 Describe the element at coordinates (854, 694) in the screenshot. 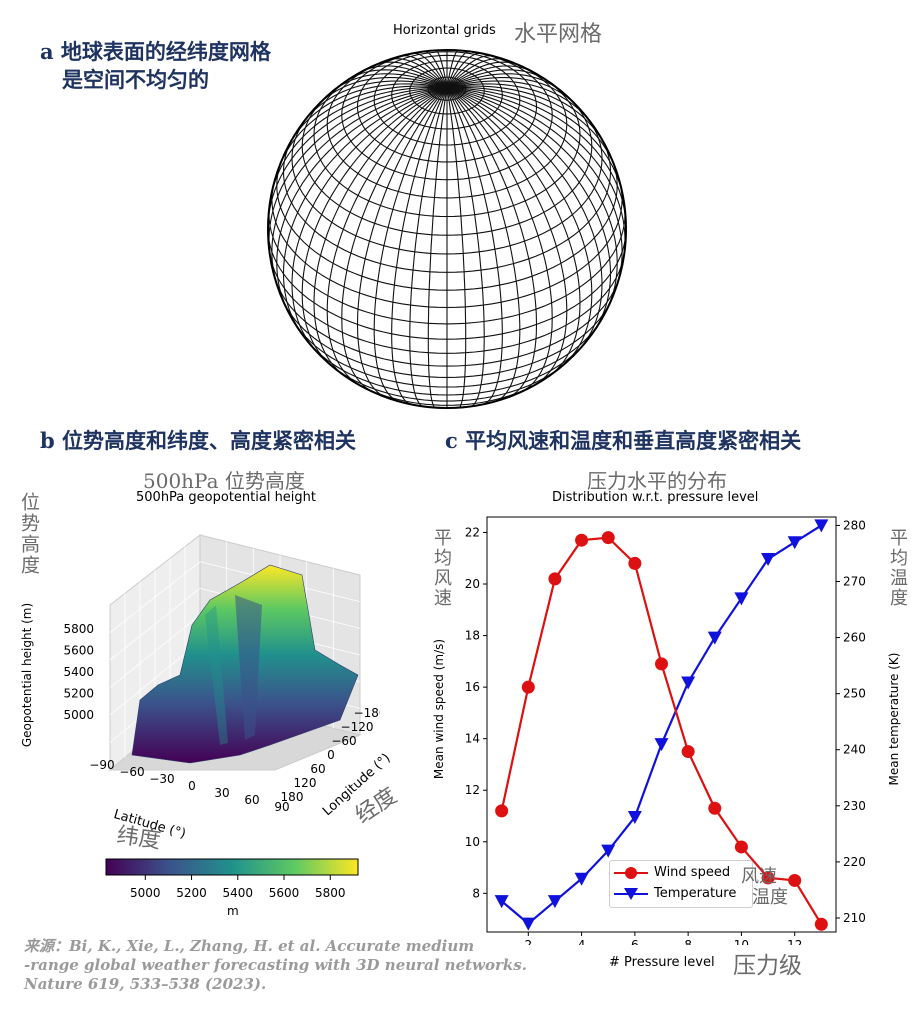

I see `y2-tick-label: 250` at that location.